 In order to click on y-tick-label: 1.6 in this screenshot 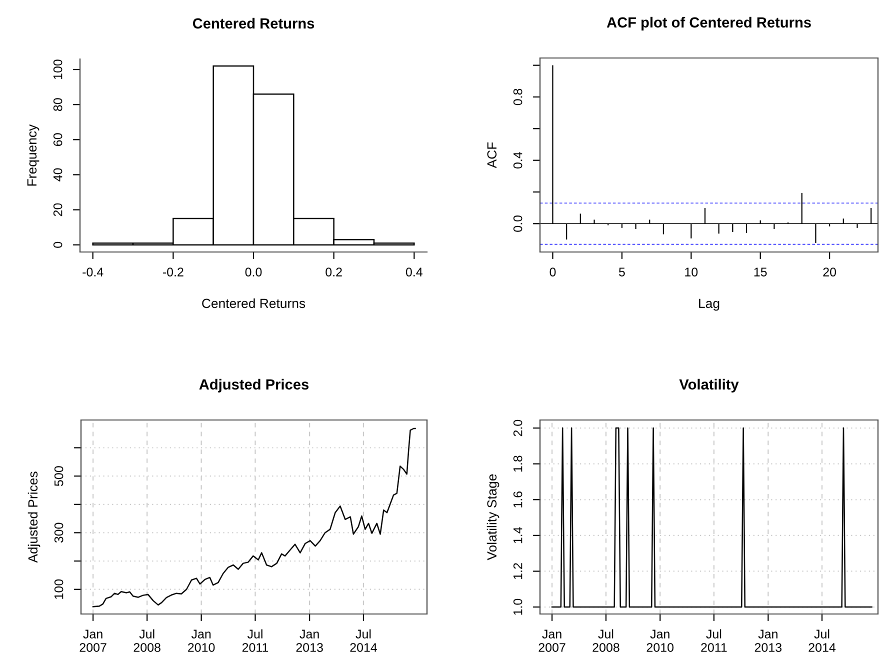, I will do `click(517, 500)`.